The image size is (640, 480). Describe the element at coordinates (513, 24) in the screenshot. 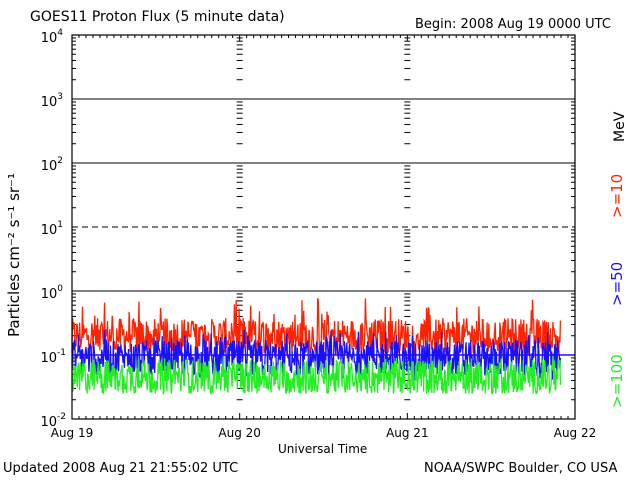

I see `begin-time: Begin: 2008 Aug 19 0000 UTC` at that location.